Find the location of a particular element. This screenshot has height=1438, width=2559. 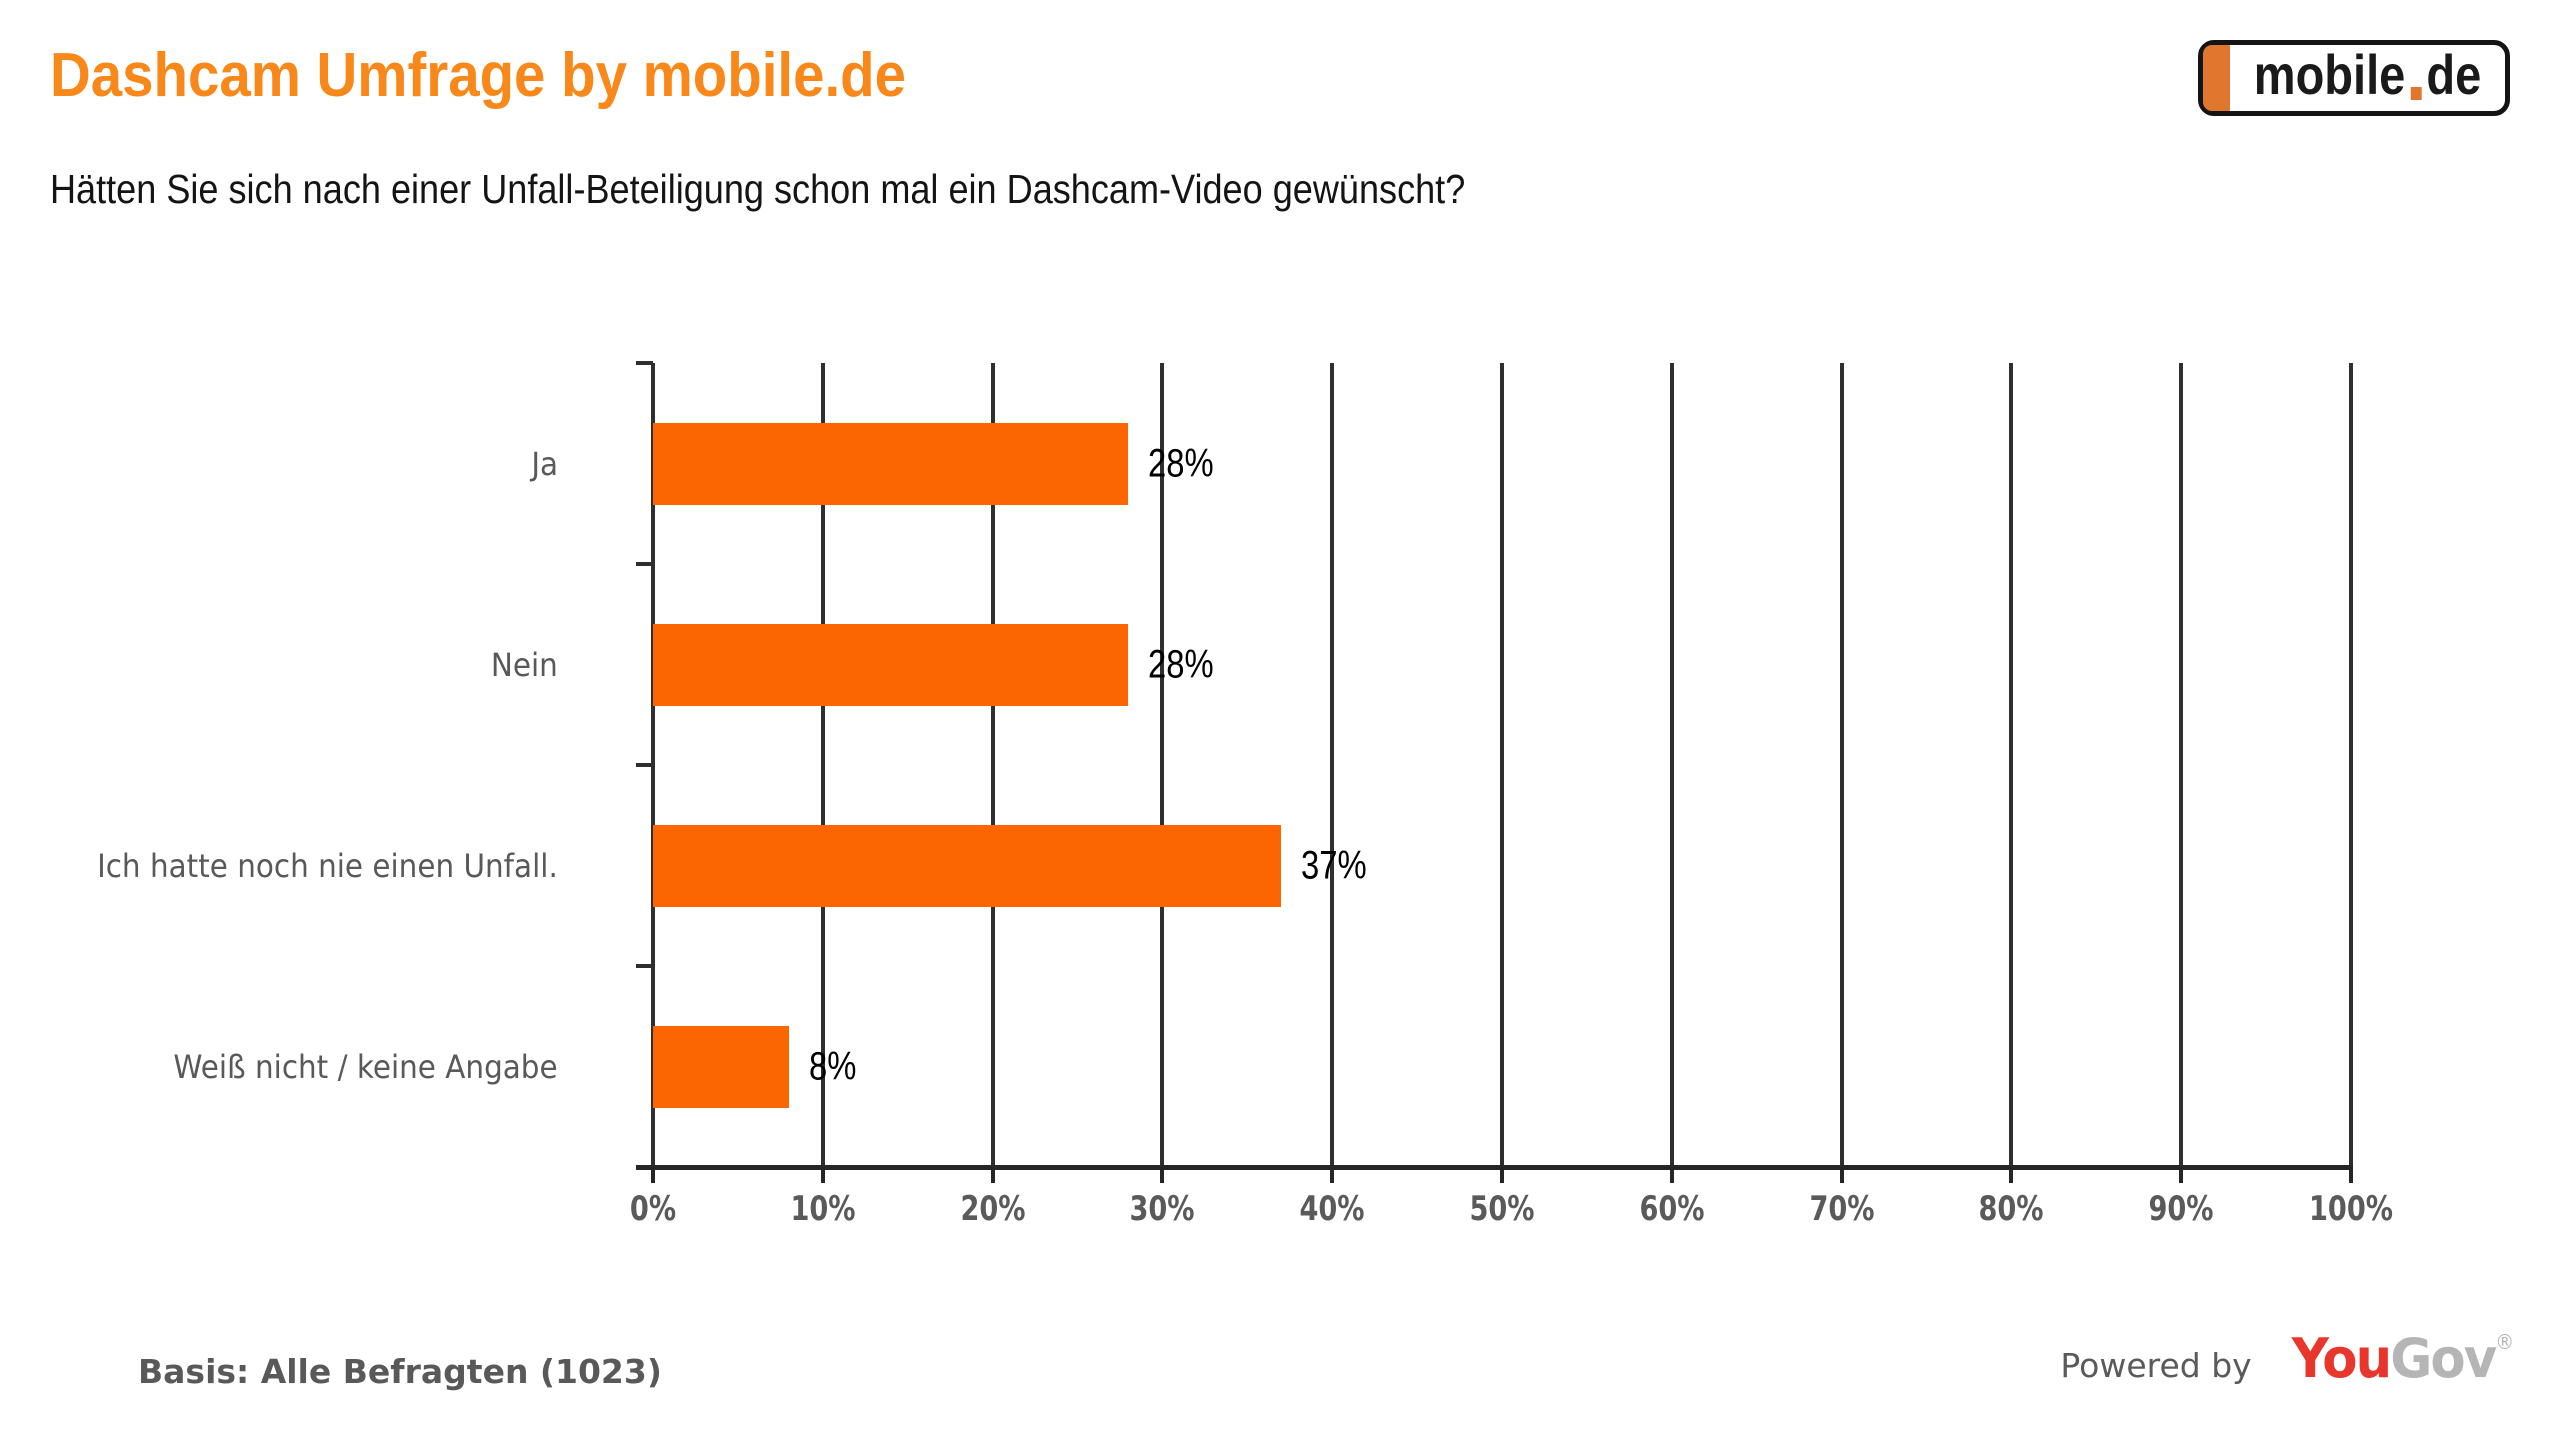

x-tick-label-70: 70% is located at coordinates (1842, 1209).